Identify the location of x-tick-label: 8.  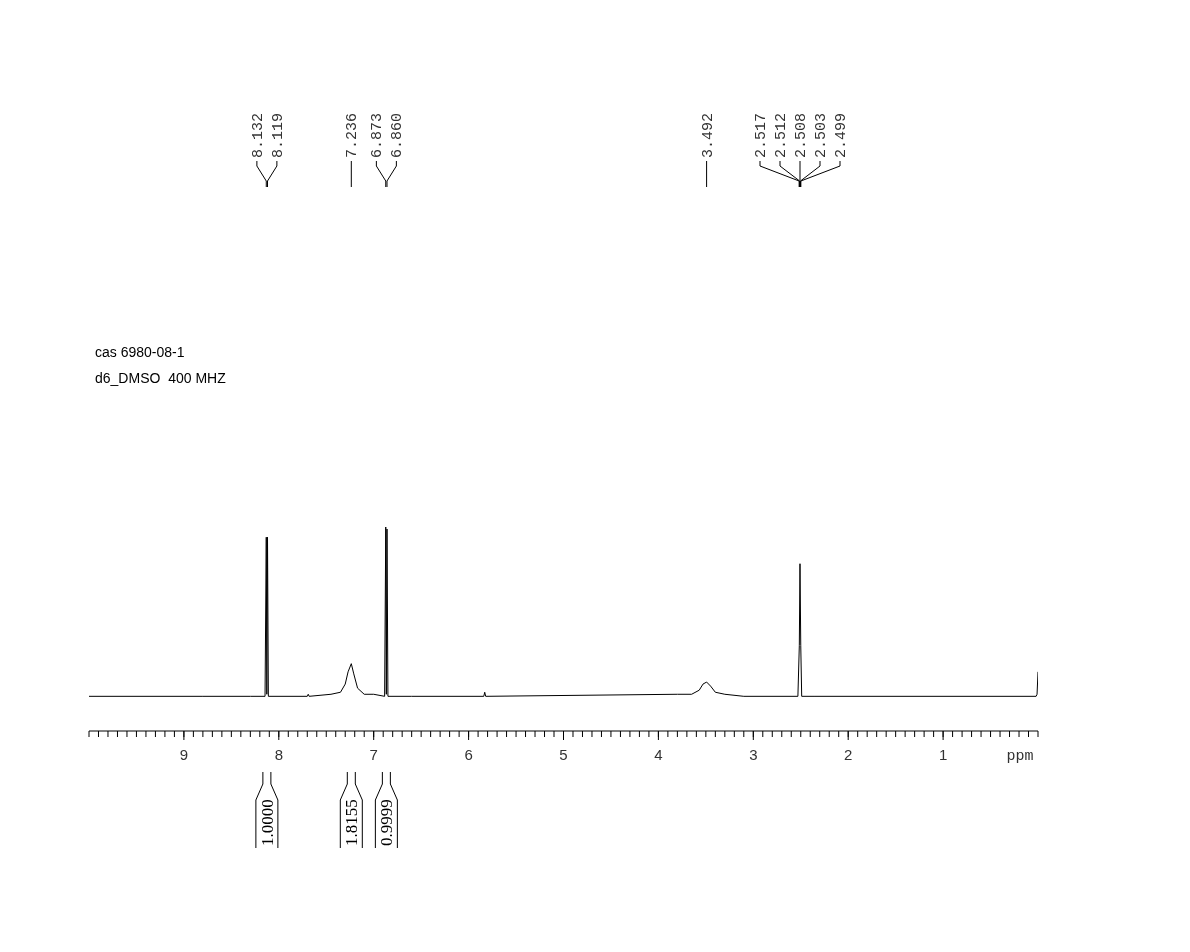
(278, 754).